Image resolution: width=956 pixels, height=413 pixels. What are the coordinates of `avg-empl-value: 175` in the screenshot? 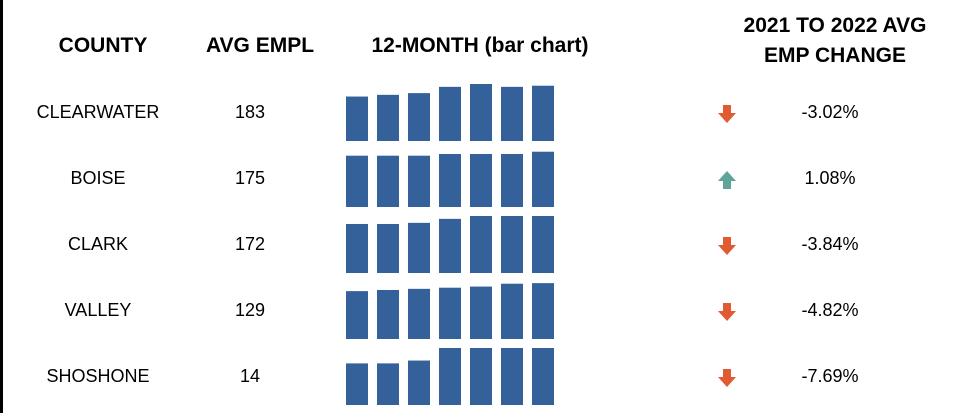 It's located at (250, 178).